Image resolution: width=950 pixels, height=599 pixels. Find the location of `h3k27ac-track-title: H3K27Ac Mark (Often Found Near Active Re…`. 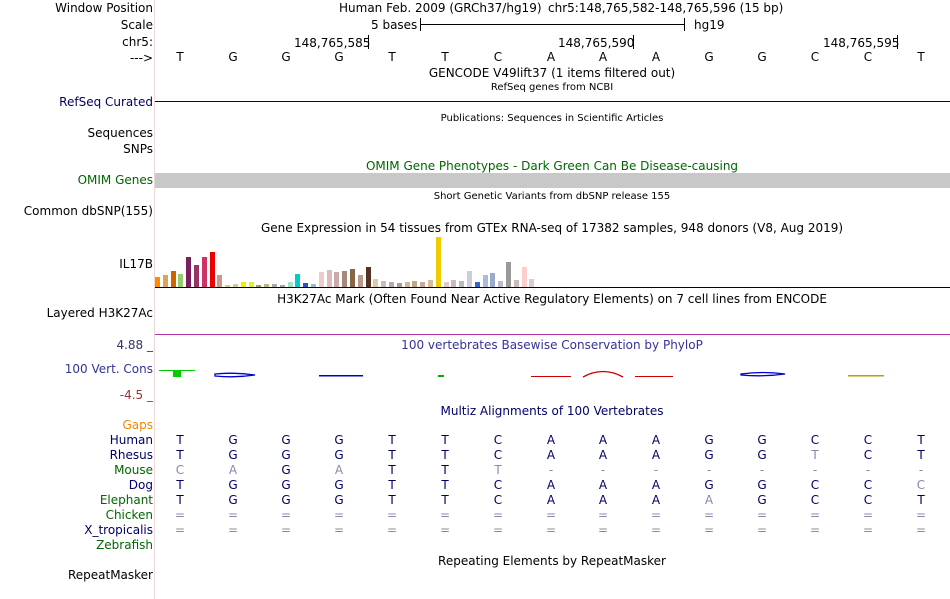

h3k27ac-track-title: H3K27Ac Mark (Often Found Near Active Re… is located at coordinates (552, 299).